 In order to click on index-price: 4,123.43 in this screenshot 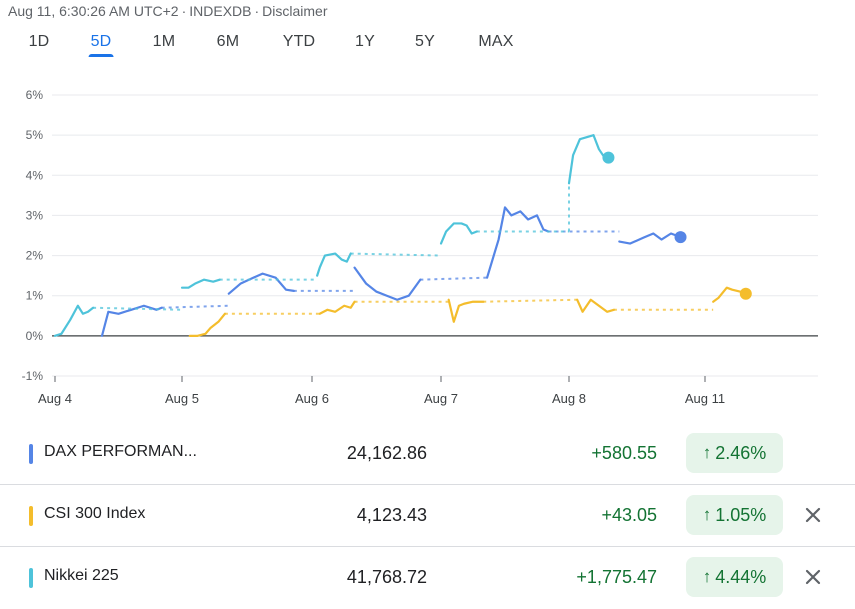, I will do `click(391, 515)`.